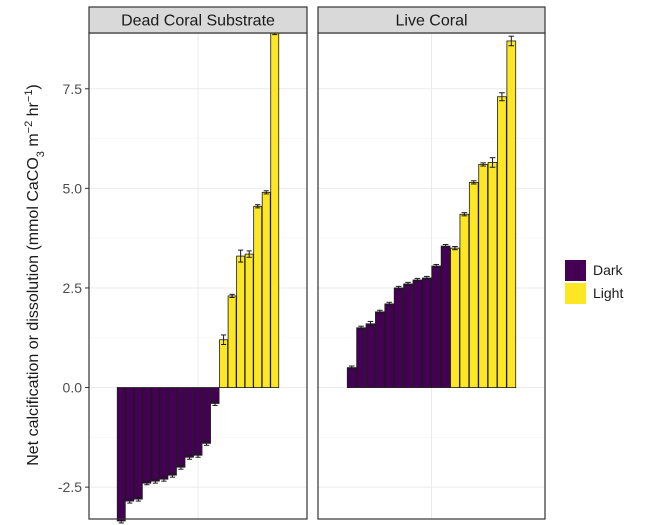 Image resolution: width=650 pixels, height=525 pixels. Describe the element at coordinates (33, 110) in the screenshot. I see `y-axis-title-mid2: hr` at that location.